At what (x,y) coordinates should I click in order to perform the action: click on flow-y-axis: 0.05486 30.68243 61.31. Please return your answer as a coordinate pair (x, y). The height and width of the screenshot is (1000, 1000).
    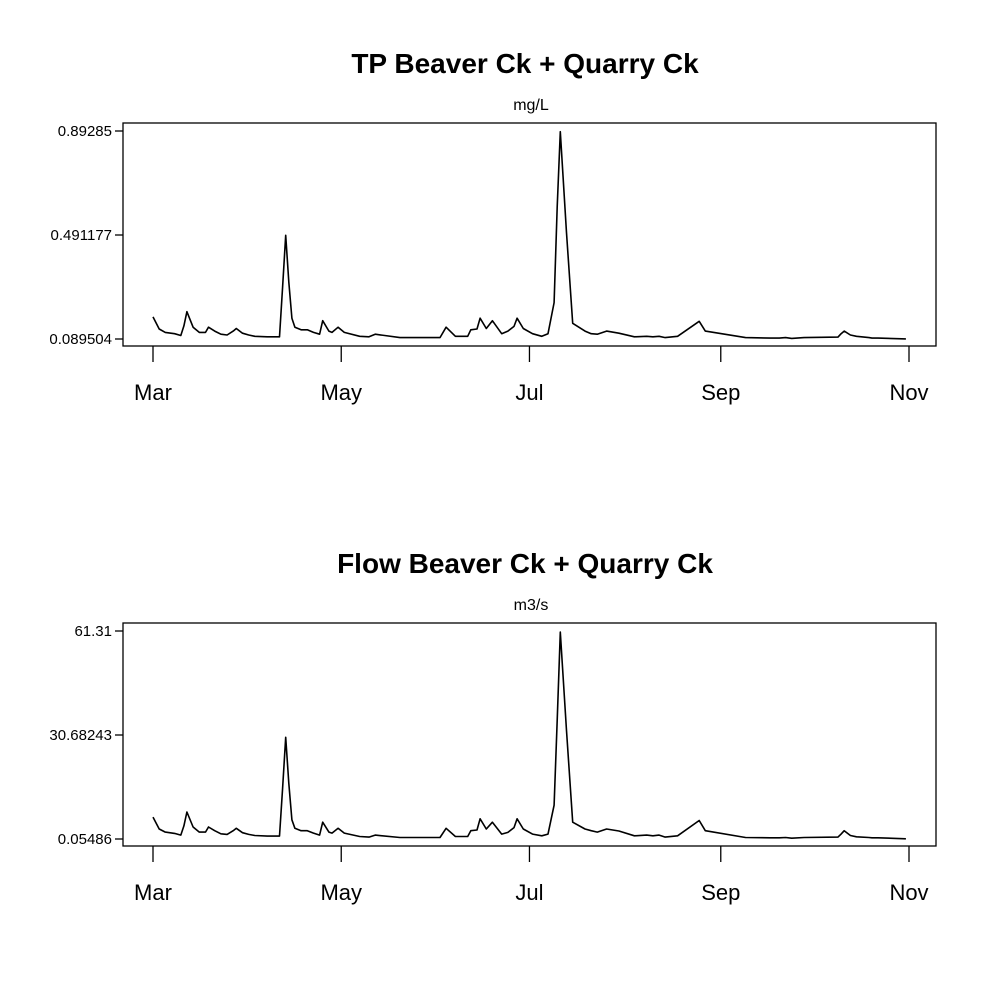
    Looking at the image, I should click on (86, 735).